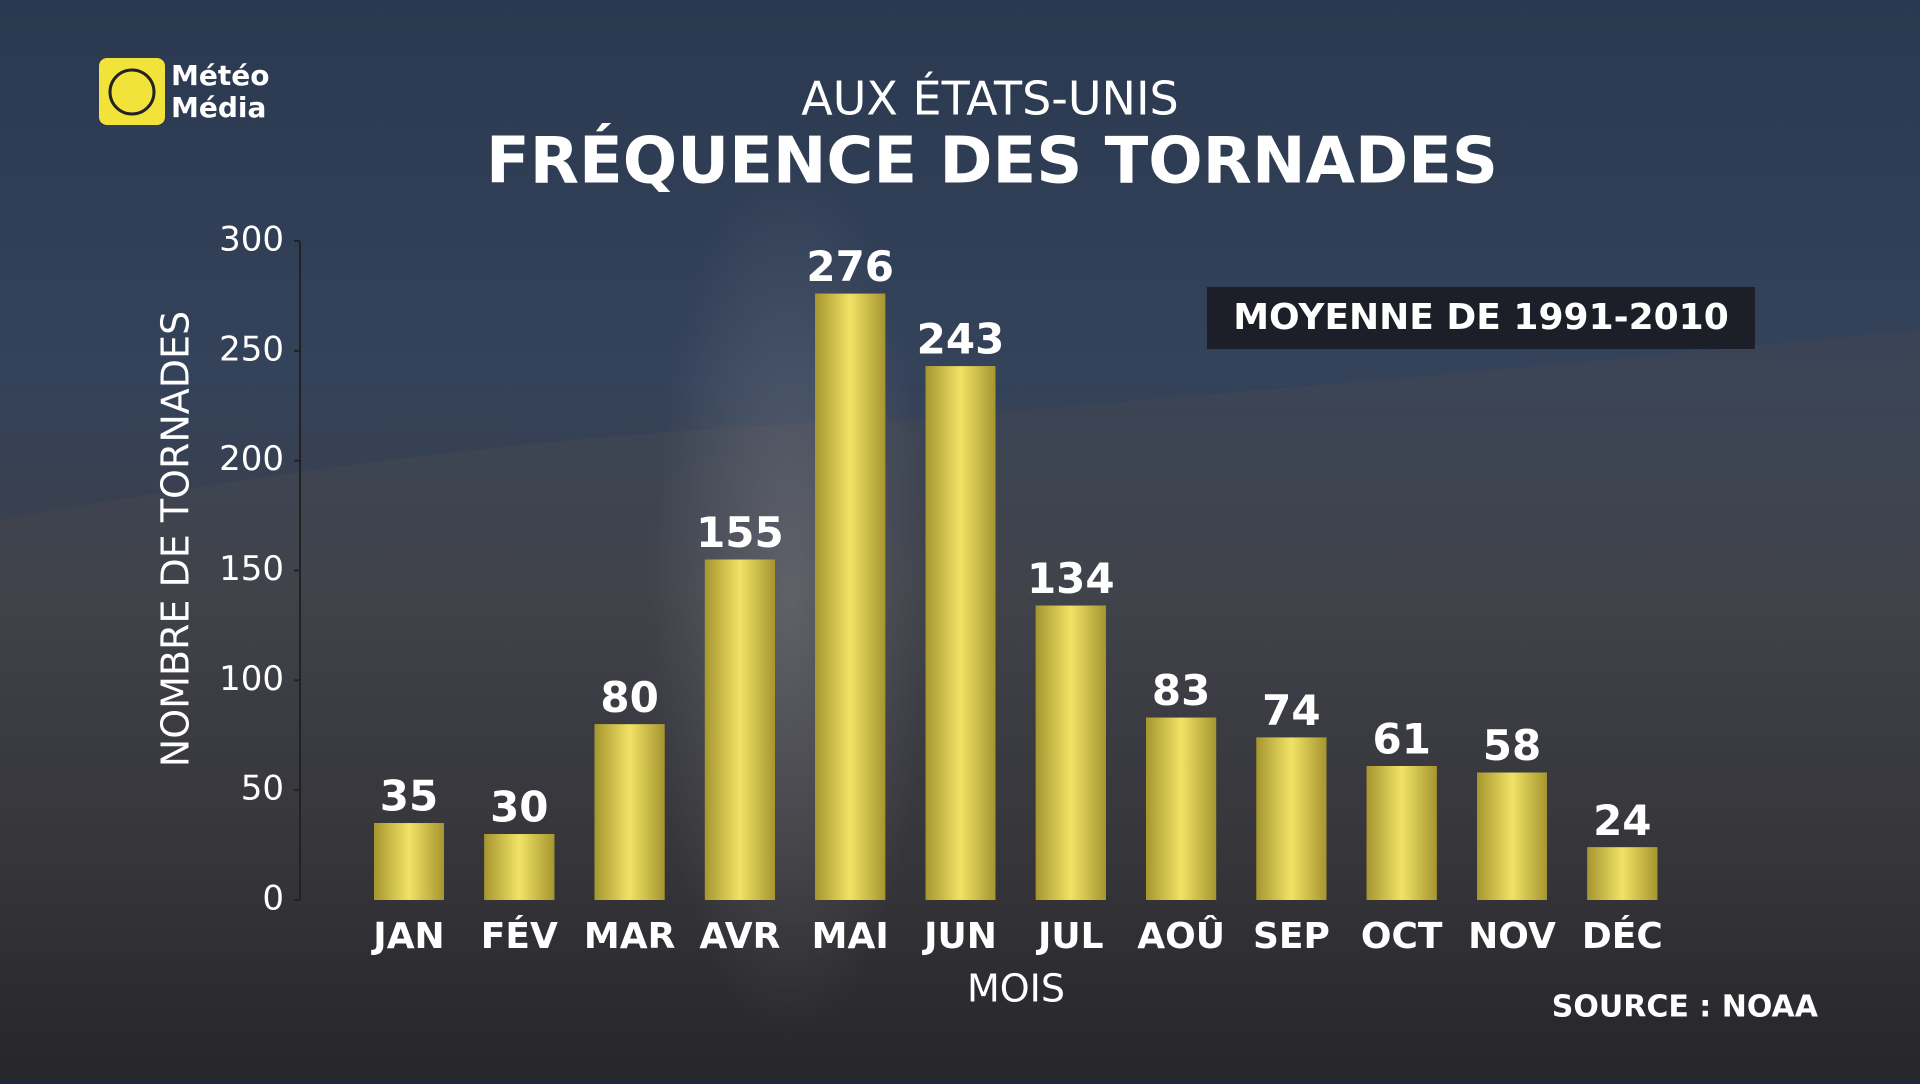  I want to click on y-tick-label: 300, so click(251, 240).